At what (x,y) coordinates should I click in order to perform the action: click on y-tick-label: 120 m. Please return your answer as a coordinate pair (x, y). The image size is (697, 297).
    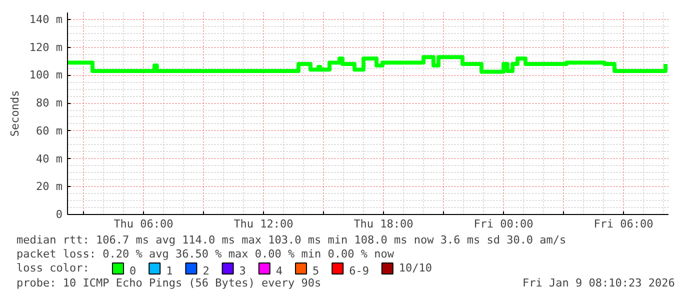
    Looking at the image, I should click on (46, 47).